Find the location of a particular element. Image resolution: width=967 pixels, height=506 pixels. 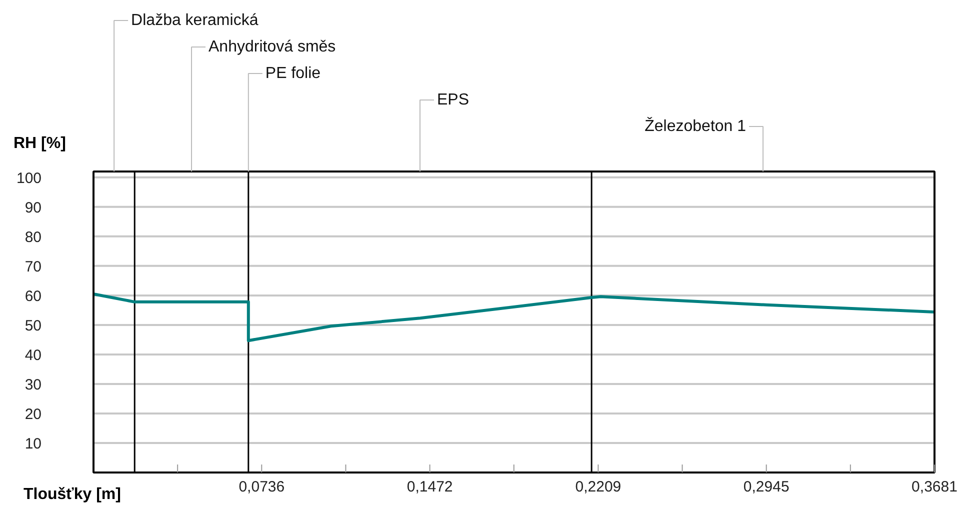

y-tick-label: 90 is located at coordinates (33, 207).